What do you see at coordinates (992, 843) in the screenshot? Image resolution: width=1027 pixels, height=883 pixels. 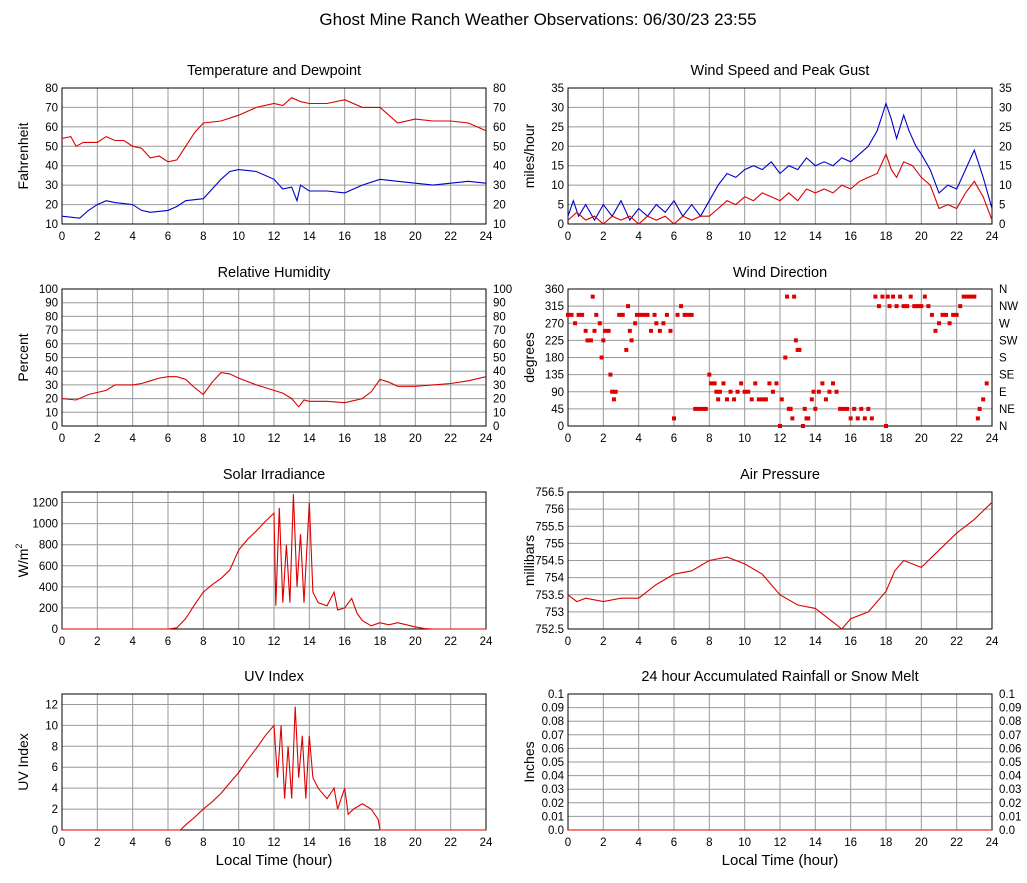 I see `x-tick-label: 24` at bounding box center [992, 843].